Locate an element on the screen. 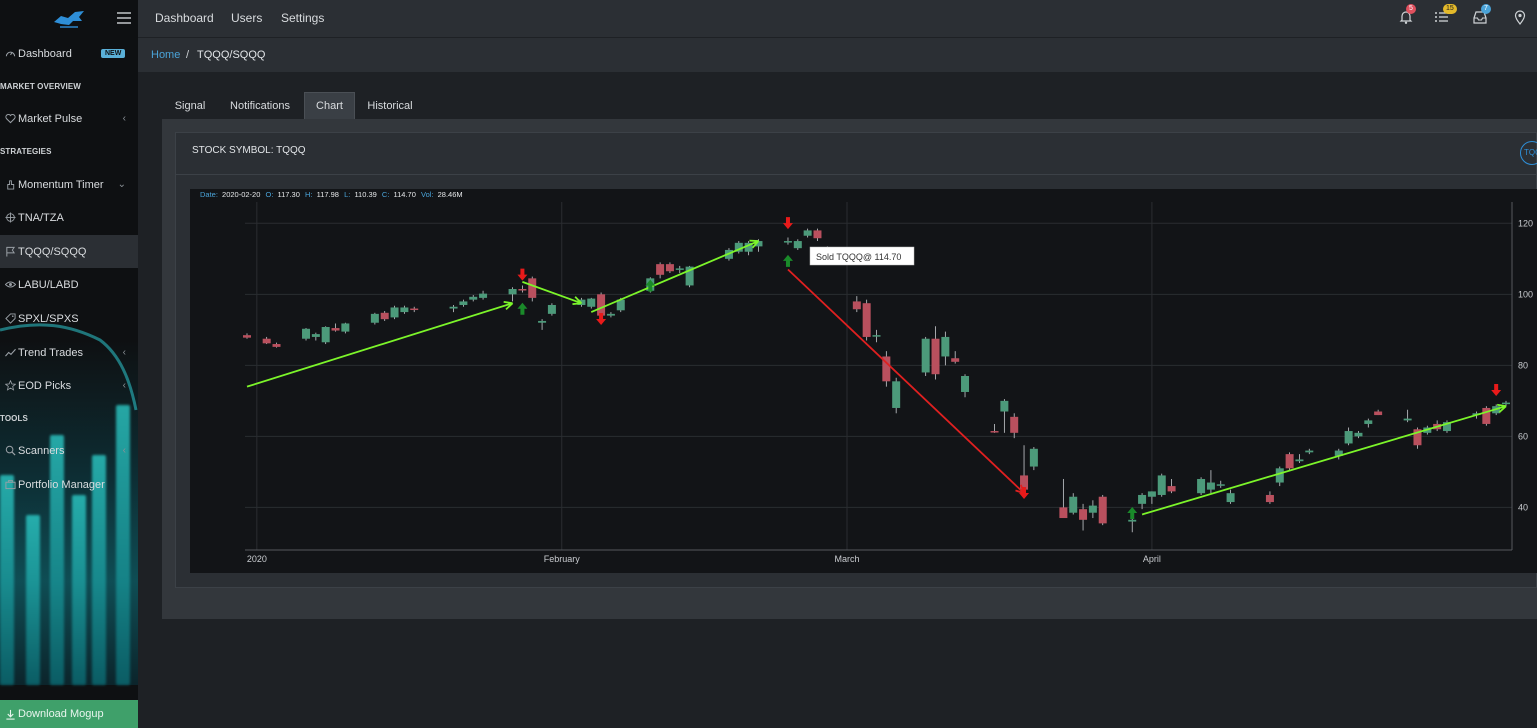  sidebar-item-tqqq-sqqq: TQQQ/SQQQ is located at coordinates (69, 251).